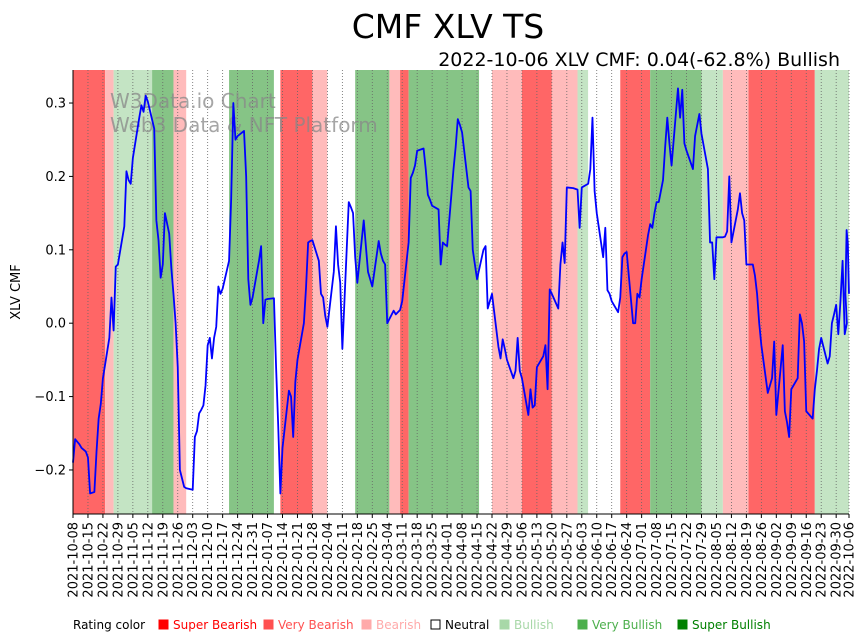  I want to click on x-tick-label: 2022-07-29, so click(702, 560).